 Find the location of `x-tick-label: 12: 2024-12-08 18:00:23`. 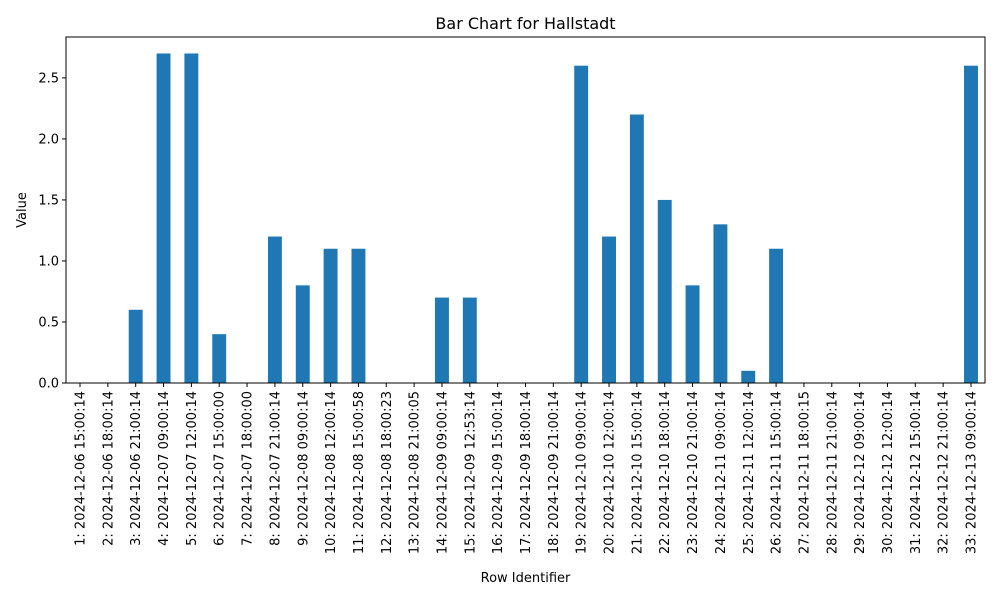

x-tick-label: 12: 2024-12-08 18:00:23 is located at coordinates (387, 472).